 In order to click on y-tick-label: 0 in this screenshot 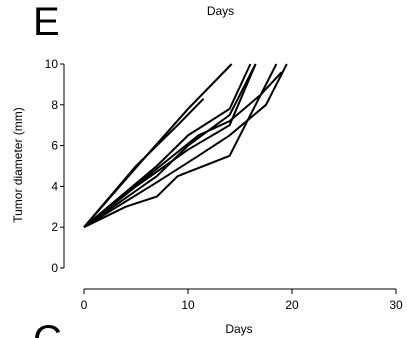, I will do `click(54, 268)`.